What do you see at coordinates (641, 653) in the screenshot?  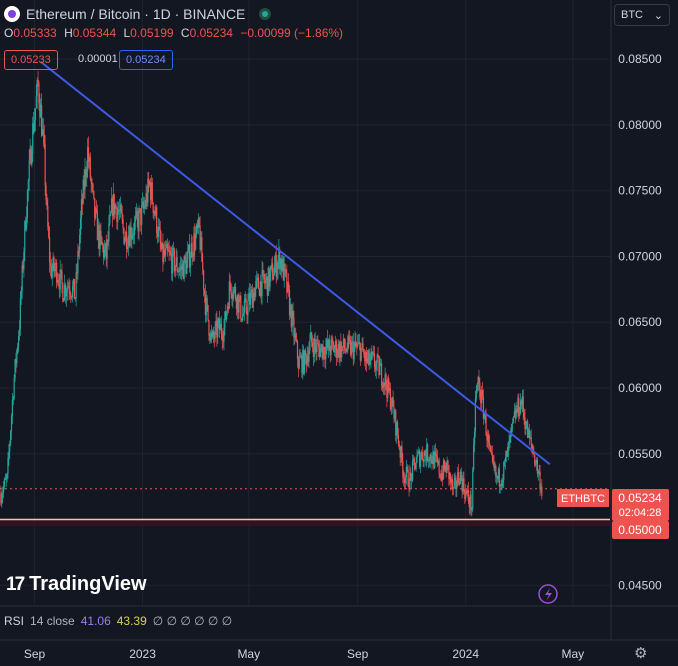 I see `gear-icon: ⚙` at bounding box center [641, 653].